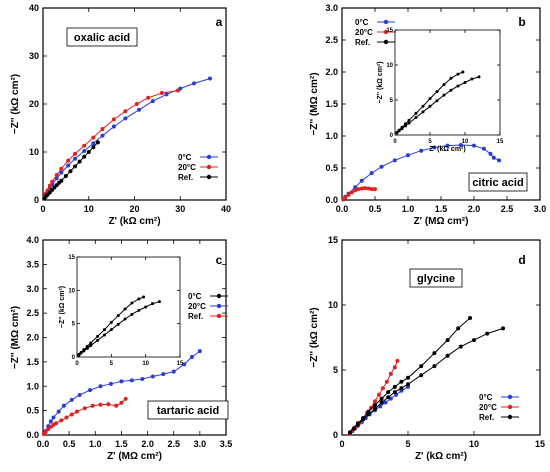 This screenshot has width=550, height=472. What do you see at coordinates (410, 375) in the screenshot?
I see `series-extra-0-line` at bounding box center [410, 375].